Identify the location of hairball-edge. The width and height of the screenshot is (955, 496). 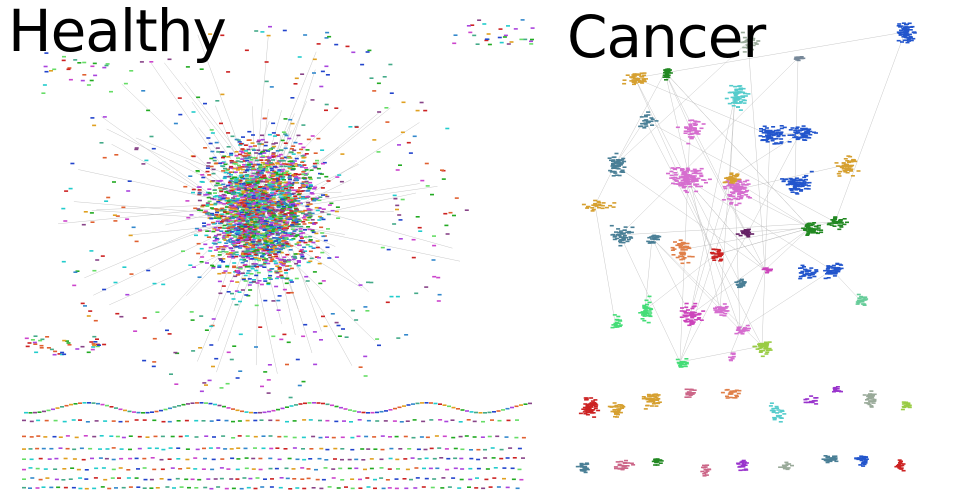
(287, 125).